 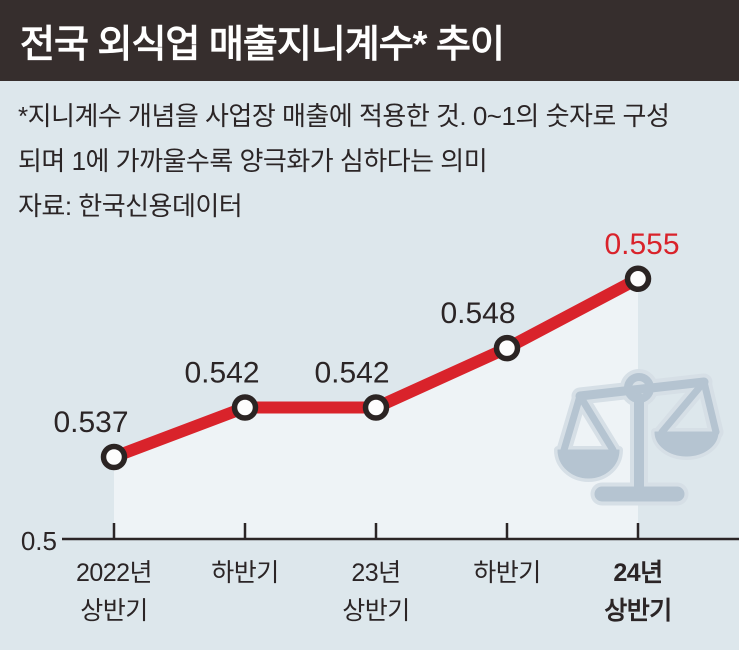 What do you see at coordinates (641, 244) in the screenshot?
I see `value-label-highlight: 0.555` at bounding box center [641, 244].